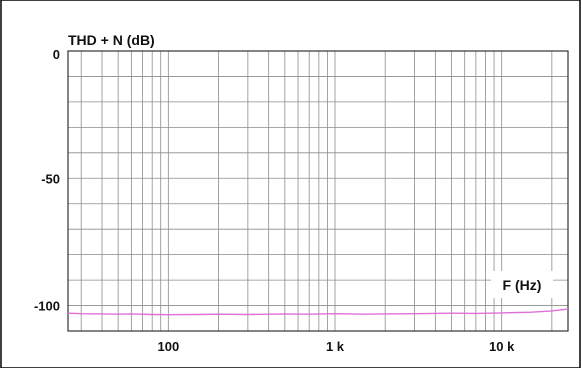 Image resolution: width=581 pixels, height=368 pixels. I want to click on y-axis-title: THD + N (dB), so click(111, 40).